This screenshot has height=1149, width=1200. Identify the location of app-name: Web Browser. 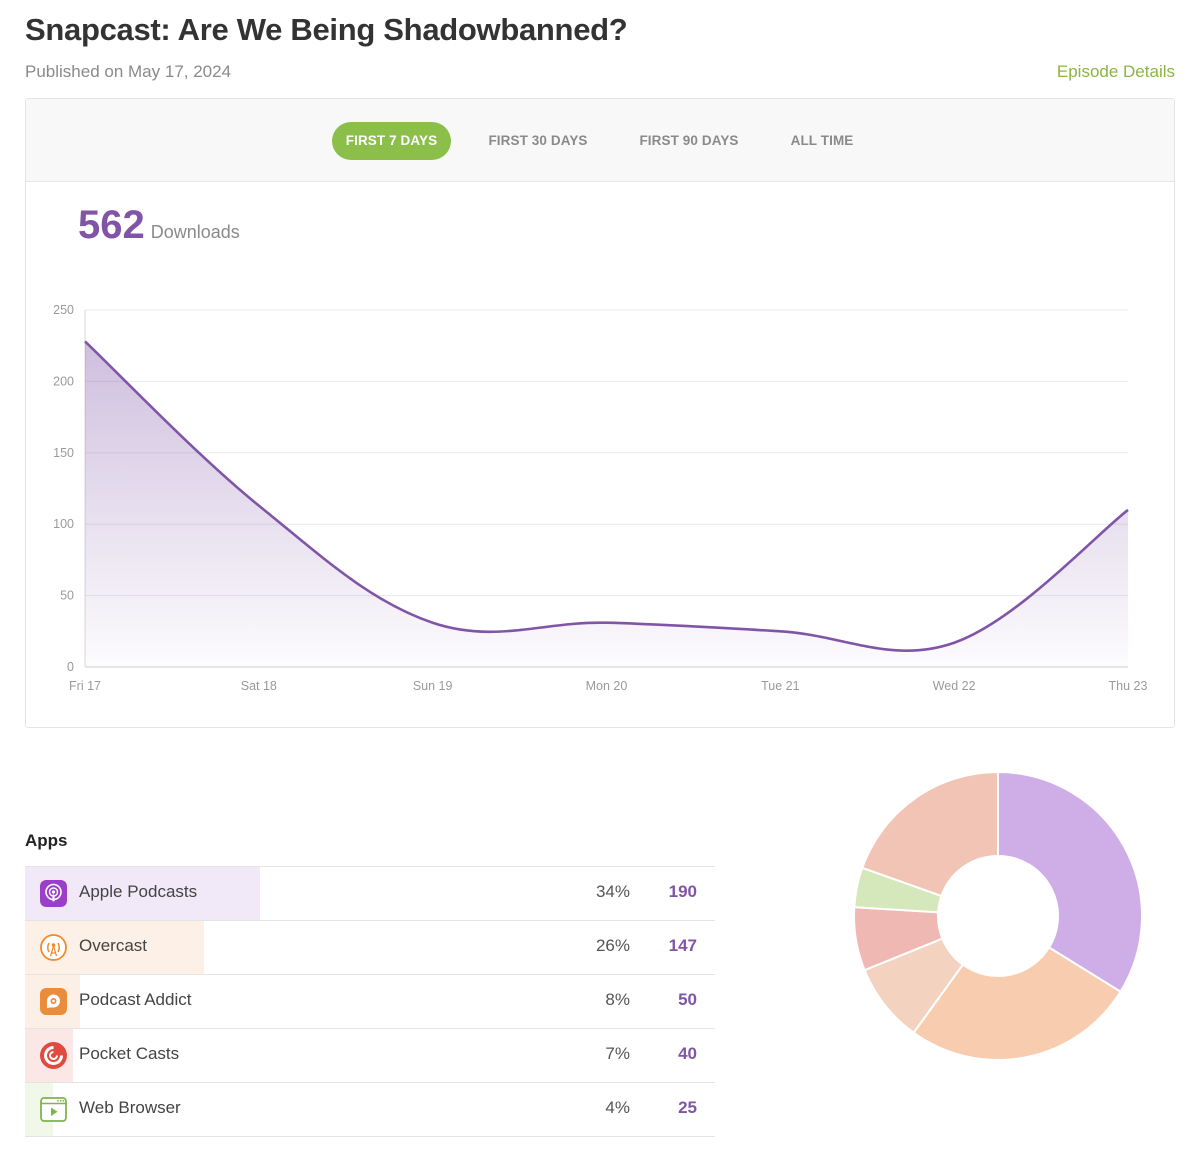
(130, 1107).